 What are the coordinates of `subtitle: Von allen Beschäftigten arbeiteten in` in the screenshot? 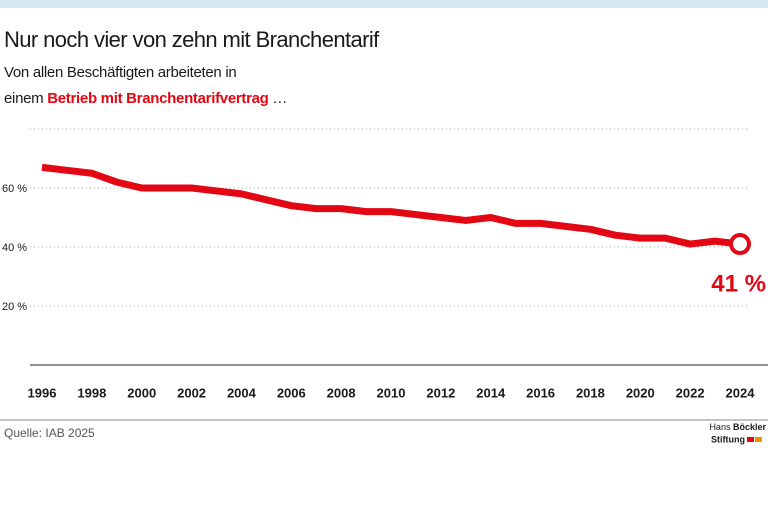 It's located at (120, 72).